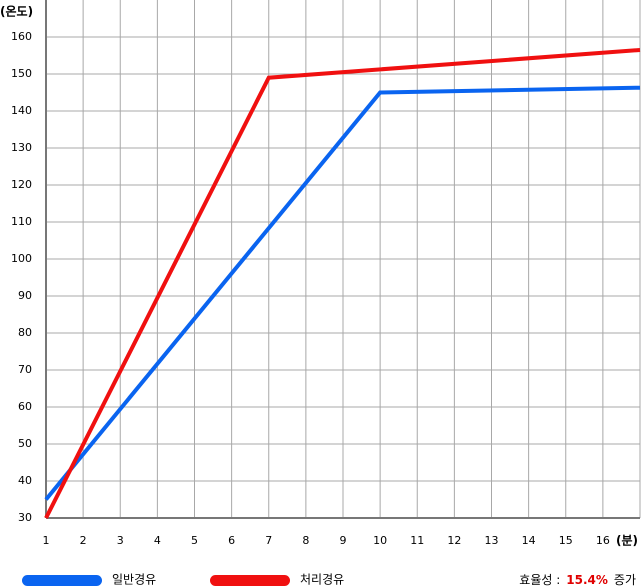 Image resolution: width=641 pixels, height=587 pixels. Describe the element at coordinates (454, 540) in the screenshot. I see `x-tick-label: 12` at that location.